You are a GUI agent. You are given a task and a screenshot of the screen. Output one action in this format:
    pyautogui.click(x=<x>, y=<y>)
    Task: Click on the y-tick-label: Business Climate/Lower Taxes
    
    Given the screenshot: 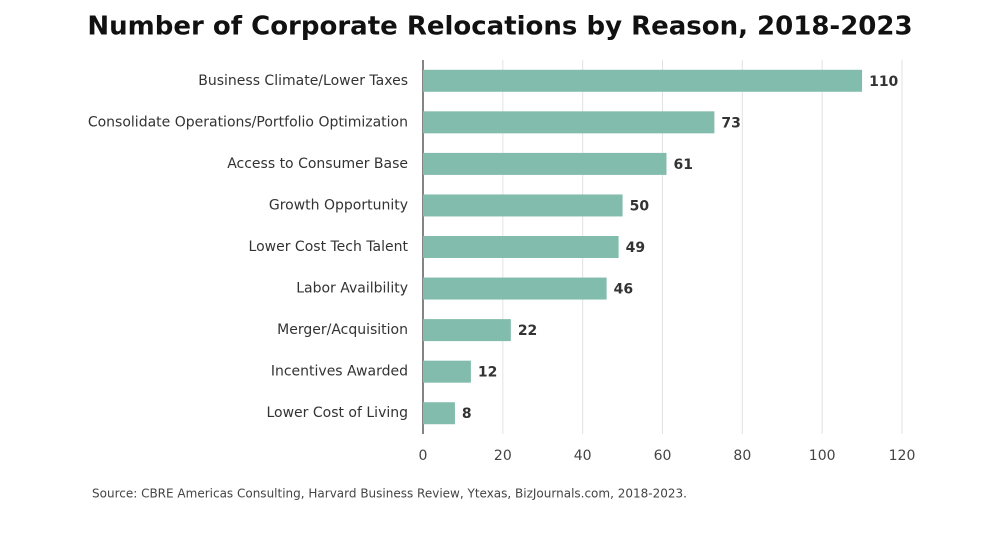 What is the action you would take?
    pyautogui.click(x=303, y=81)
    